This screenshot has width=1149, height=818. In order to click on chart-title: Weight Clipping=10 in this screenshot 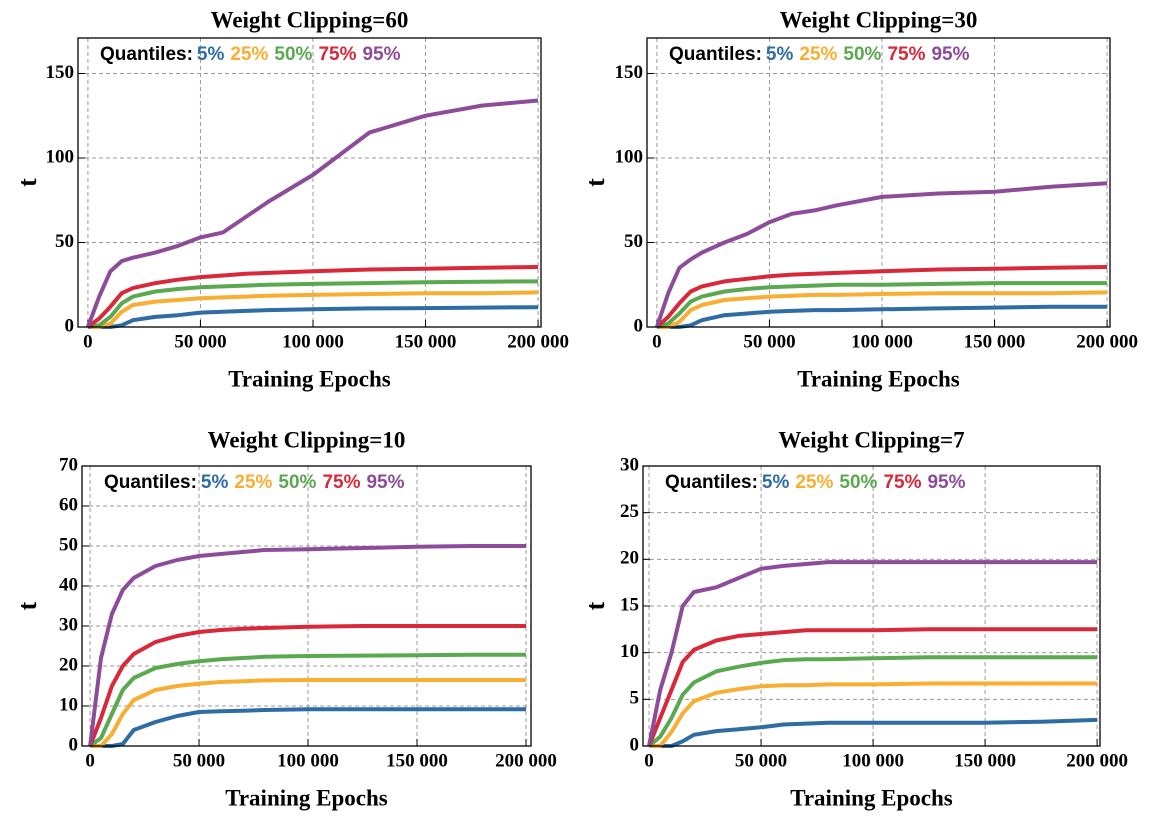, I will do `click(307, 439)`.